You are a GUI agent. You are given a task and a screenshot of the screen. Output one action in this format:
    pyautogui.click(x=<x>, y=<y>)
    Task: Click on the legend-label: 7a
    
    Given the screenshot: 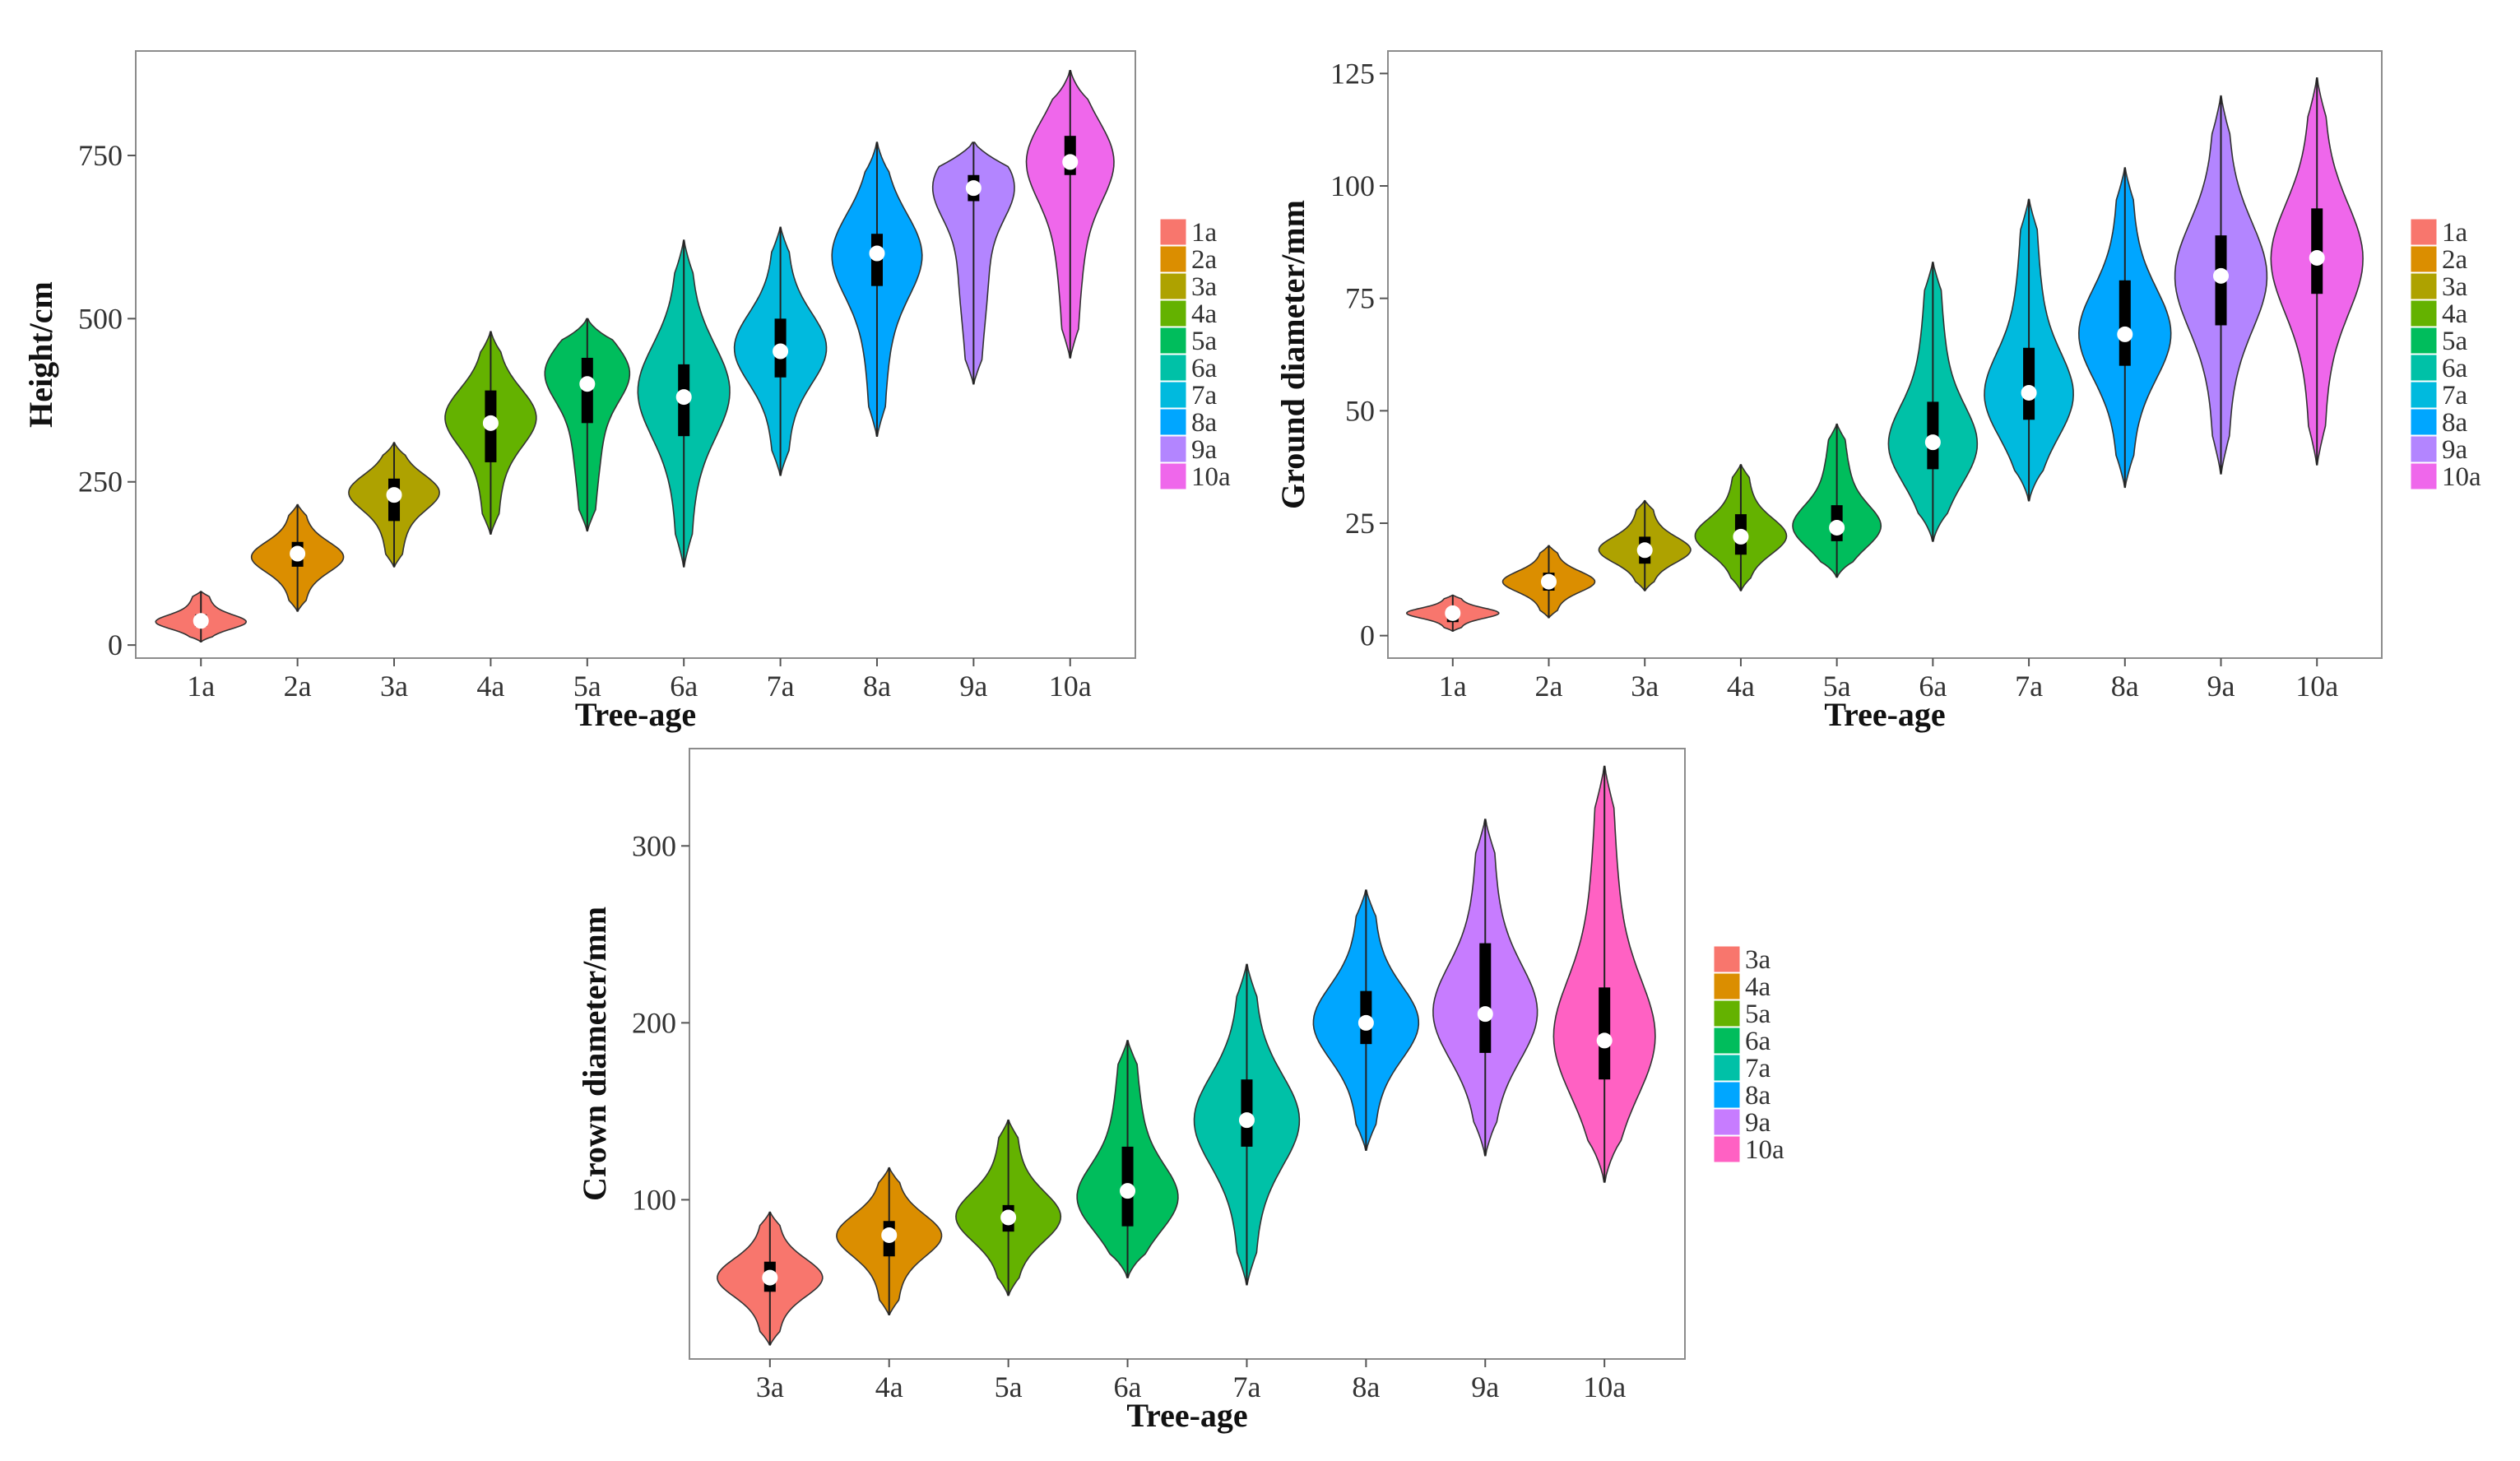 What is the action you would take?
    pyautogui.click(x=1204, y=395)
    